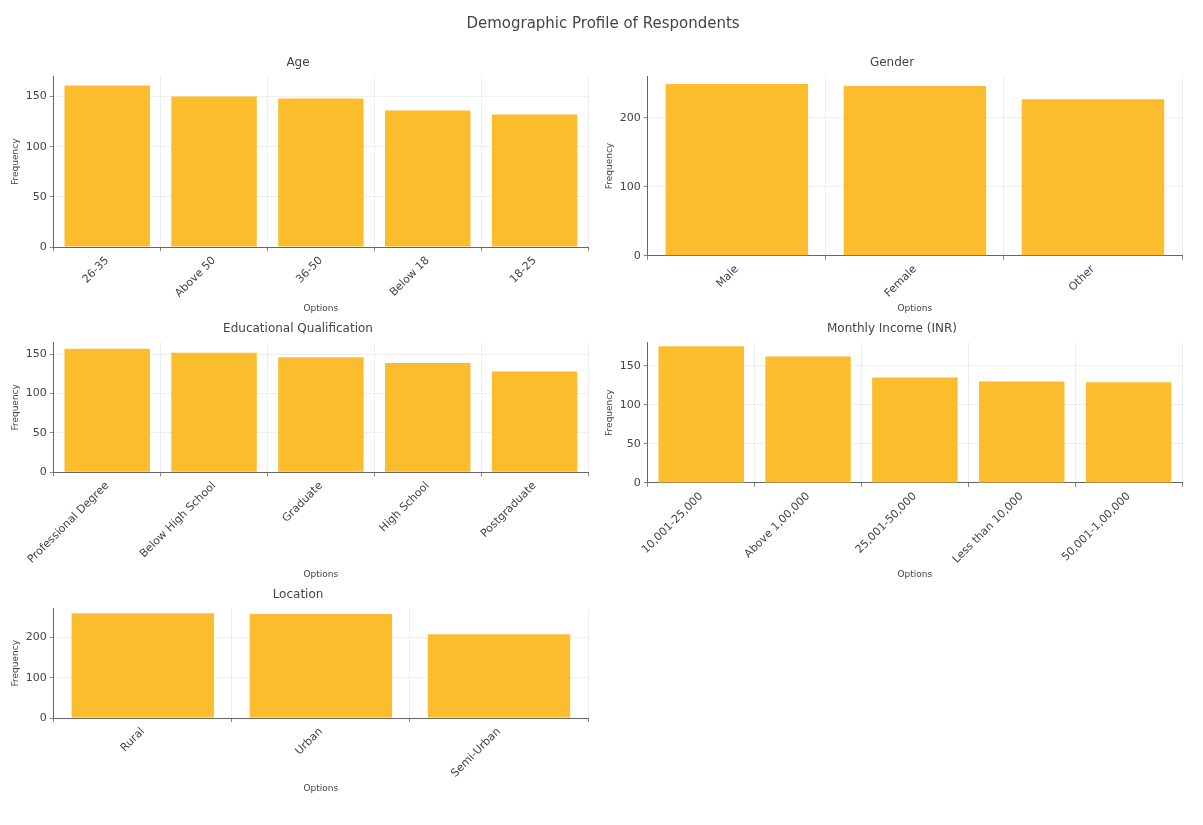  Describe the element at coordinates (892, 62) in the screenshot. I see `chart-title: Gender` at that location.